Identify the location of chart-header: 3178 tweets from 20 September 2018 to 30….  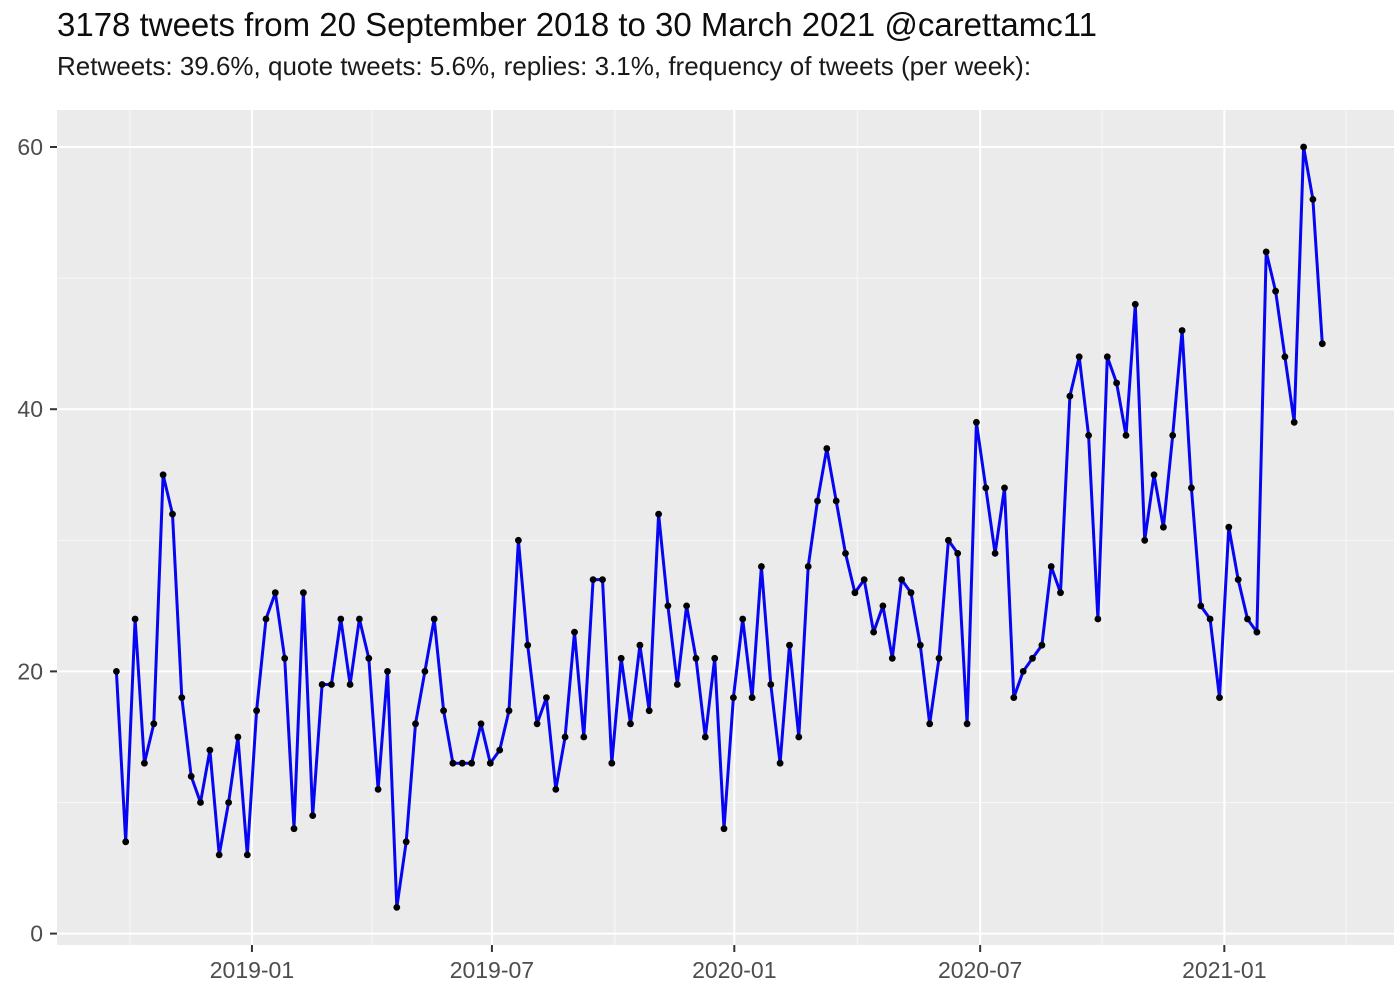
(727, 43).